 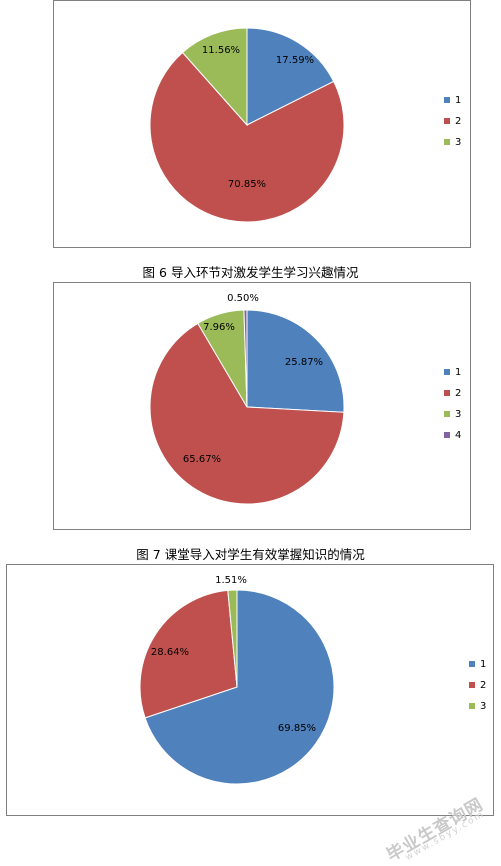 What do you see at coordinates (219, 327) in the screenshot?
I see `pie-2-label-3: 7.96%` at bounding box center [219, 327].